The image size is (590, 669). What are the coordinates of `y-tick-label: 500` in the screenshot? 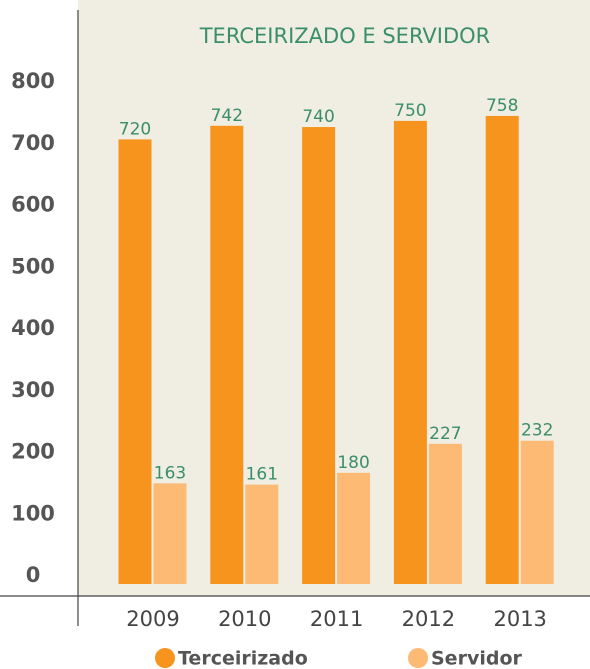 It's located at (33, 266).